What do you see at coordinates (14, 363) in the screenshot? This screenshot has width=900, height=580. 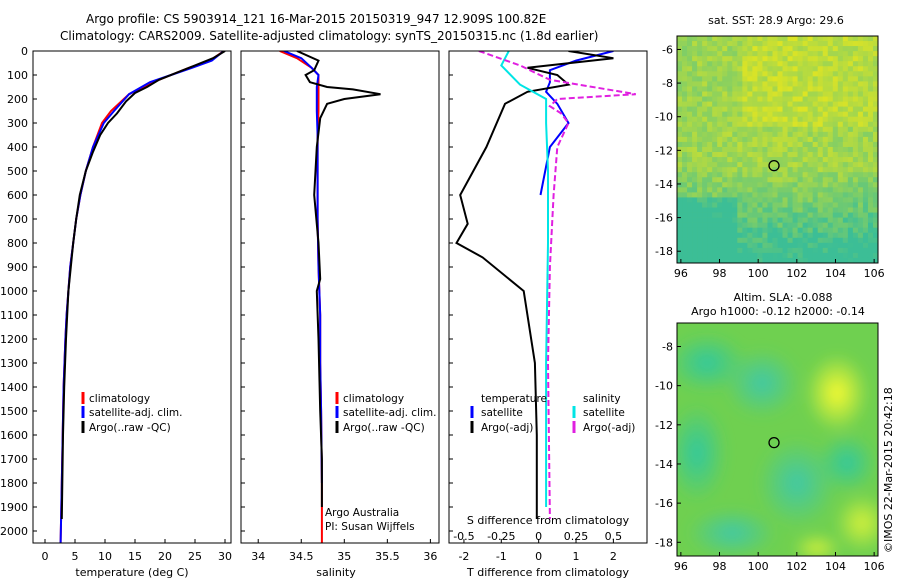 I see `depth-tick-label: 1300` at bounding box center [14, 363].